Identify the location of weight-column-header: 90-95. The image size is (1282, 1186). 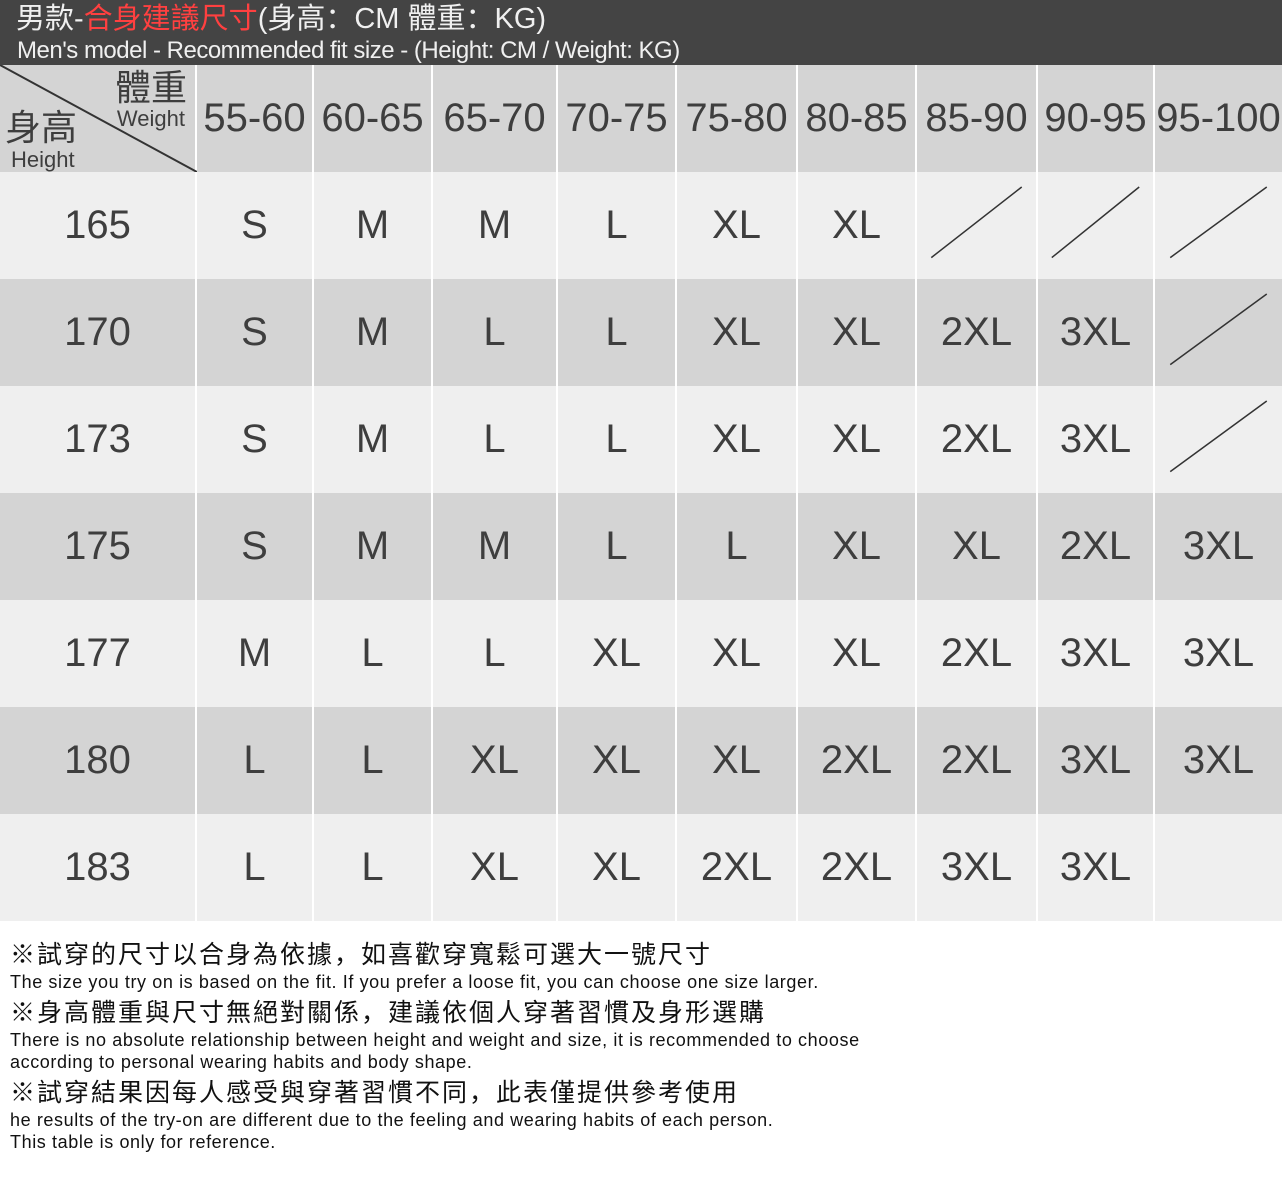
(1096, 118).